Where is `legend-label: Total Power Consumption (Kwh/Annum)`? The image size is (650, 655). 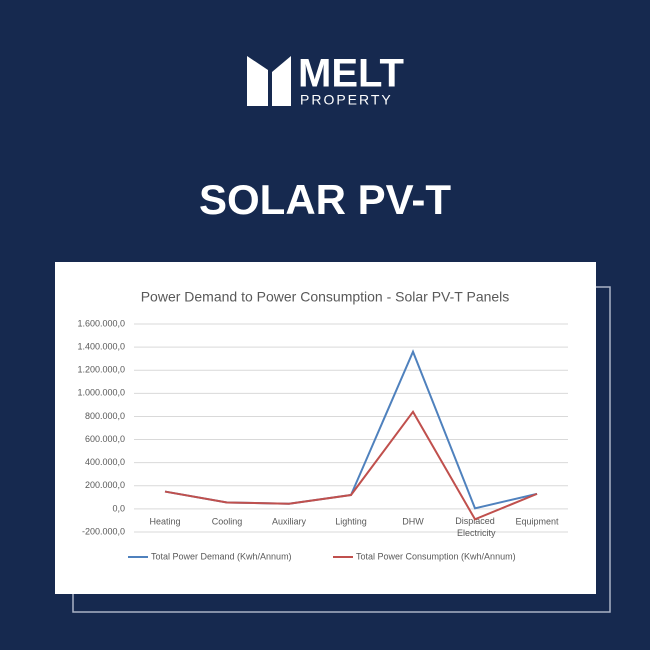
legend-label: Total Power Consumption (Kwh/Annum) is located at coordinates (436, 556).